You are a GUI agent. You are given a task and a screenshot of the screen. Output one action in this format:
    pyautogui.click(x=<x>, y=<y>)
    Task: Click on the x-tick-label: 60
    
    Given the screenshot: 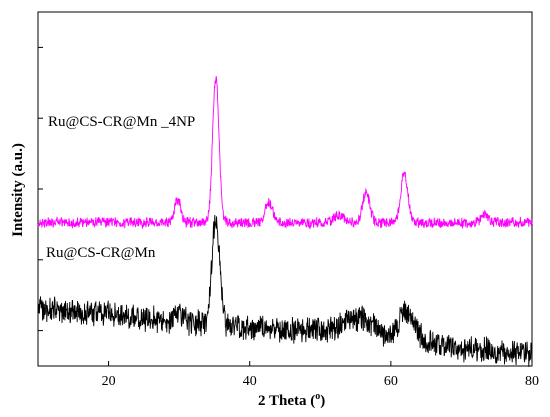 What is the action you would take?
    pyautogui.click(x=391, y=381)
    